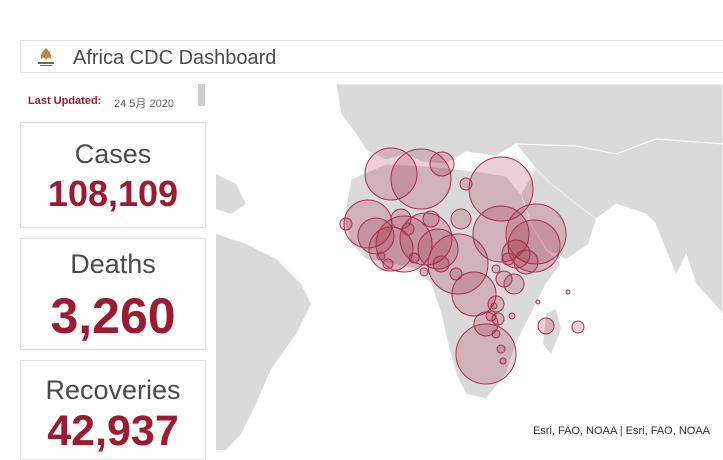 The width and height of the screenshot is (723, 460). What do you see at coordinates (441, 264) in the screenshot?
I see `bubble-gabon` at bounding box center [441, 264].